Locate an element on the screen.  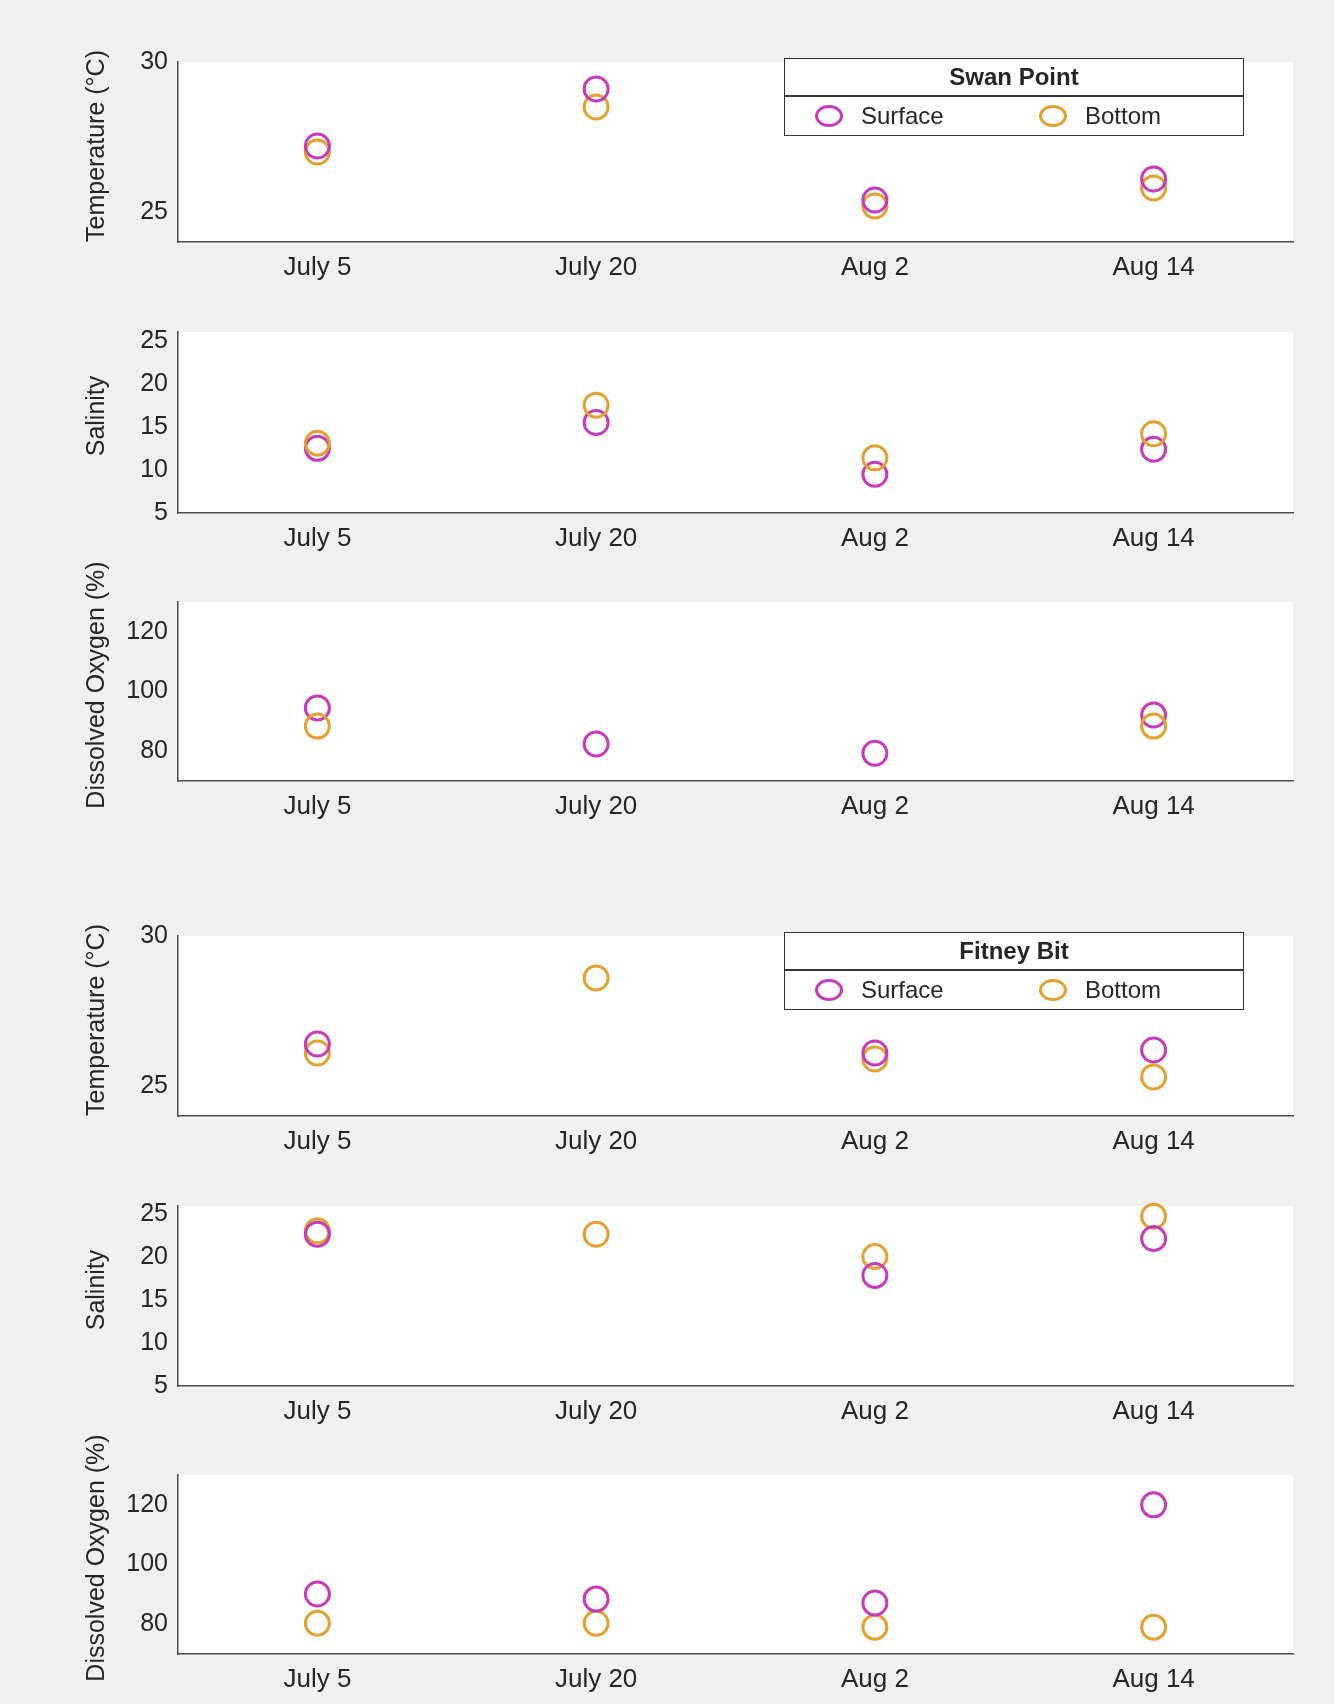
legend-title: Fitney Bit is located at coordinates (1014, 951).